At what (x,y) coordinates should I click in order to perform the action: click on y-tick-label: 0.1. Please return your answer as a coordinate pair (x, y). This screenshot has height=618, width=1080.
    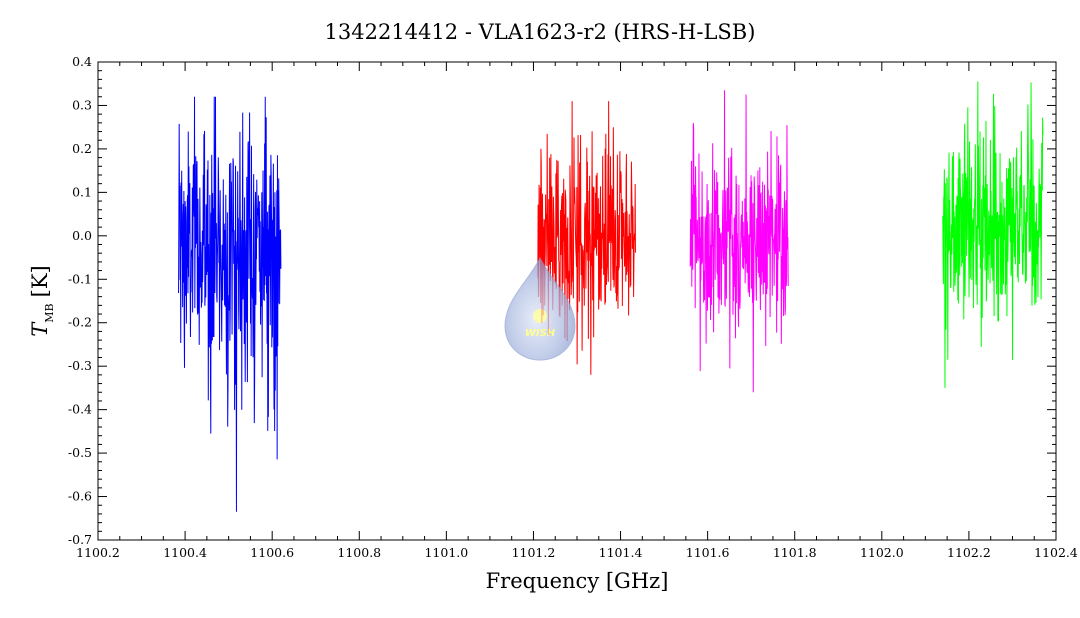
    Looking at the image, I should click on (82, 191).